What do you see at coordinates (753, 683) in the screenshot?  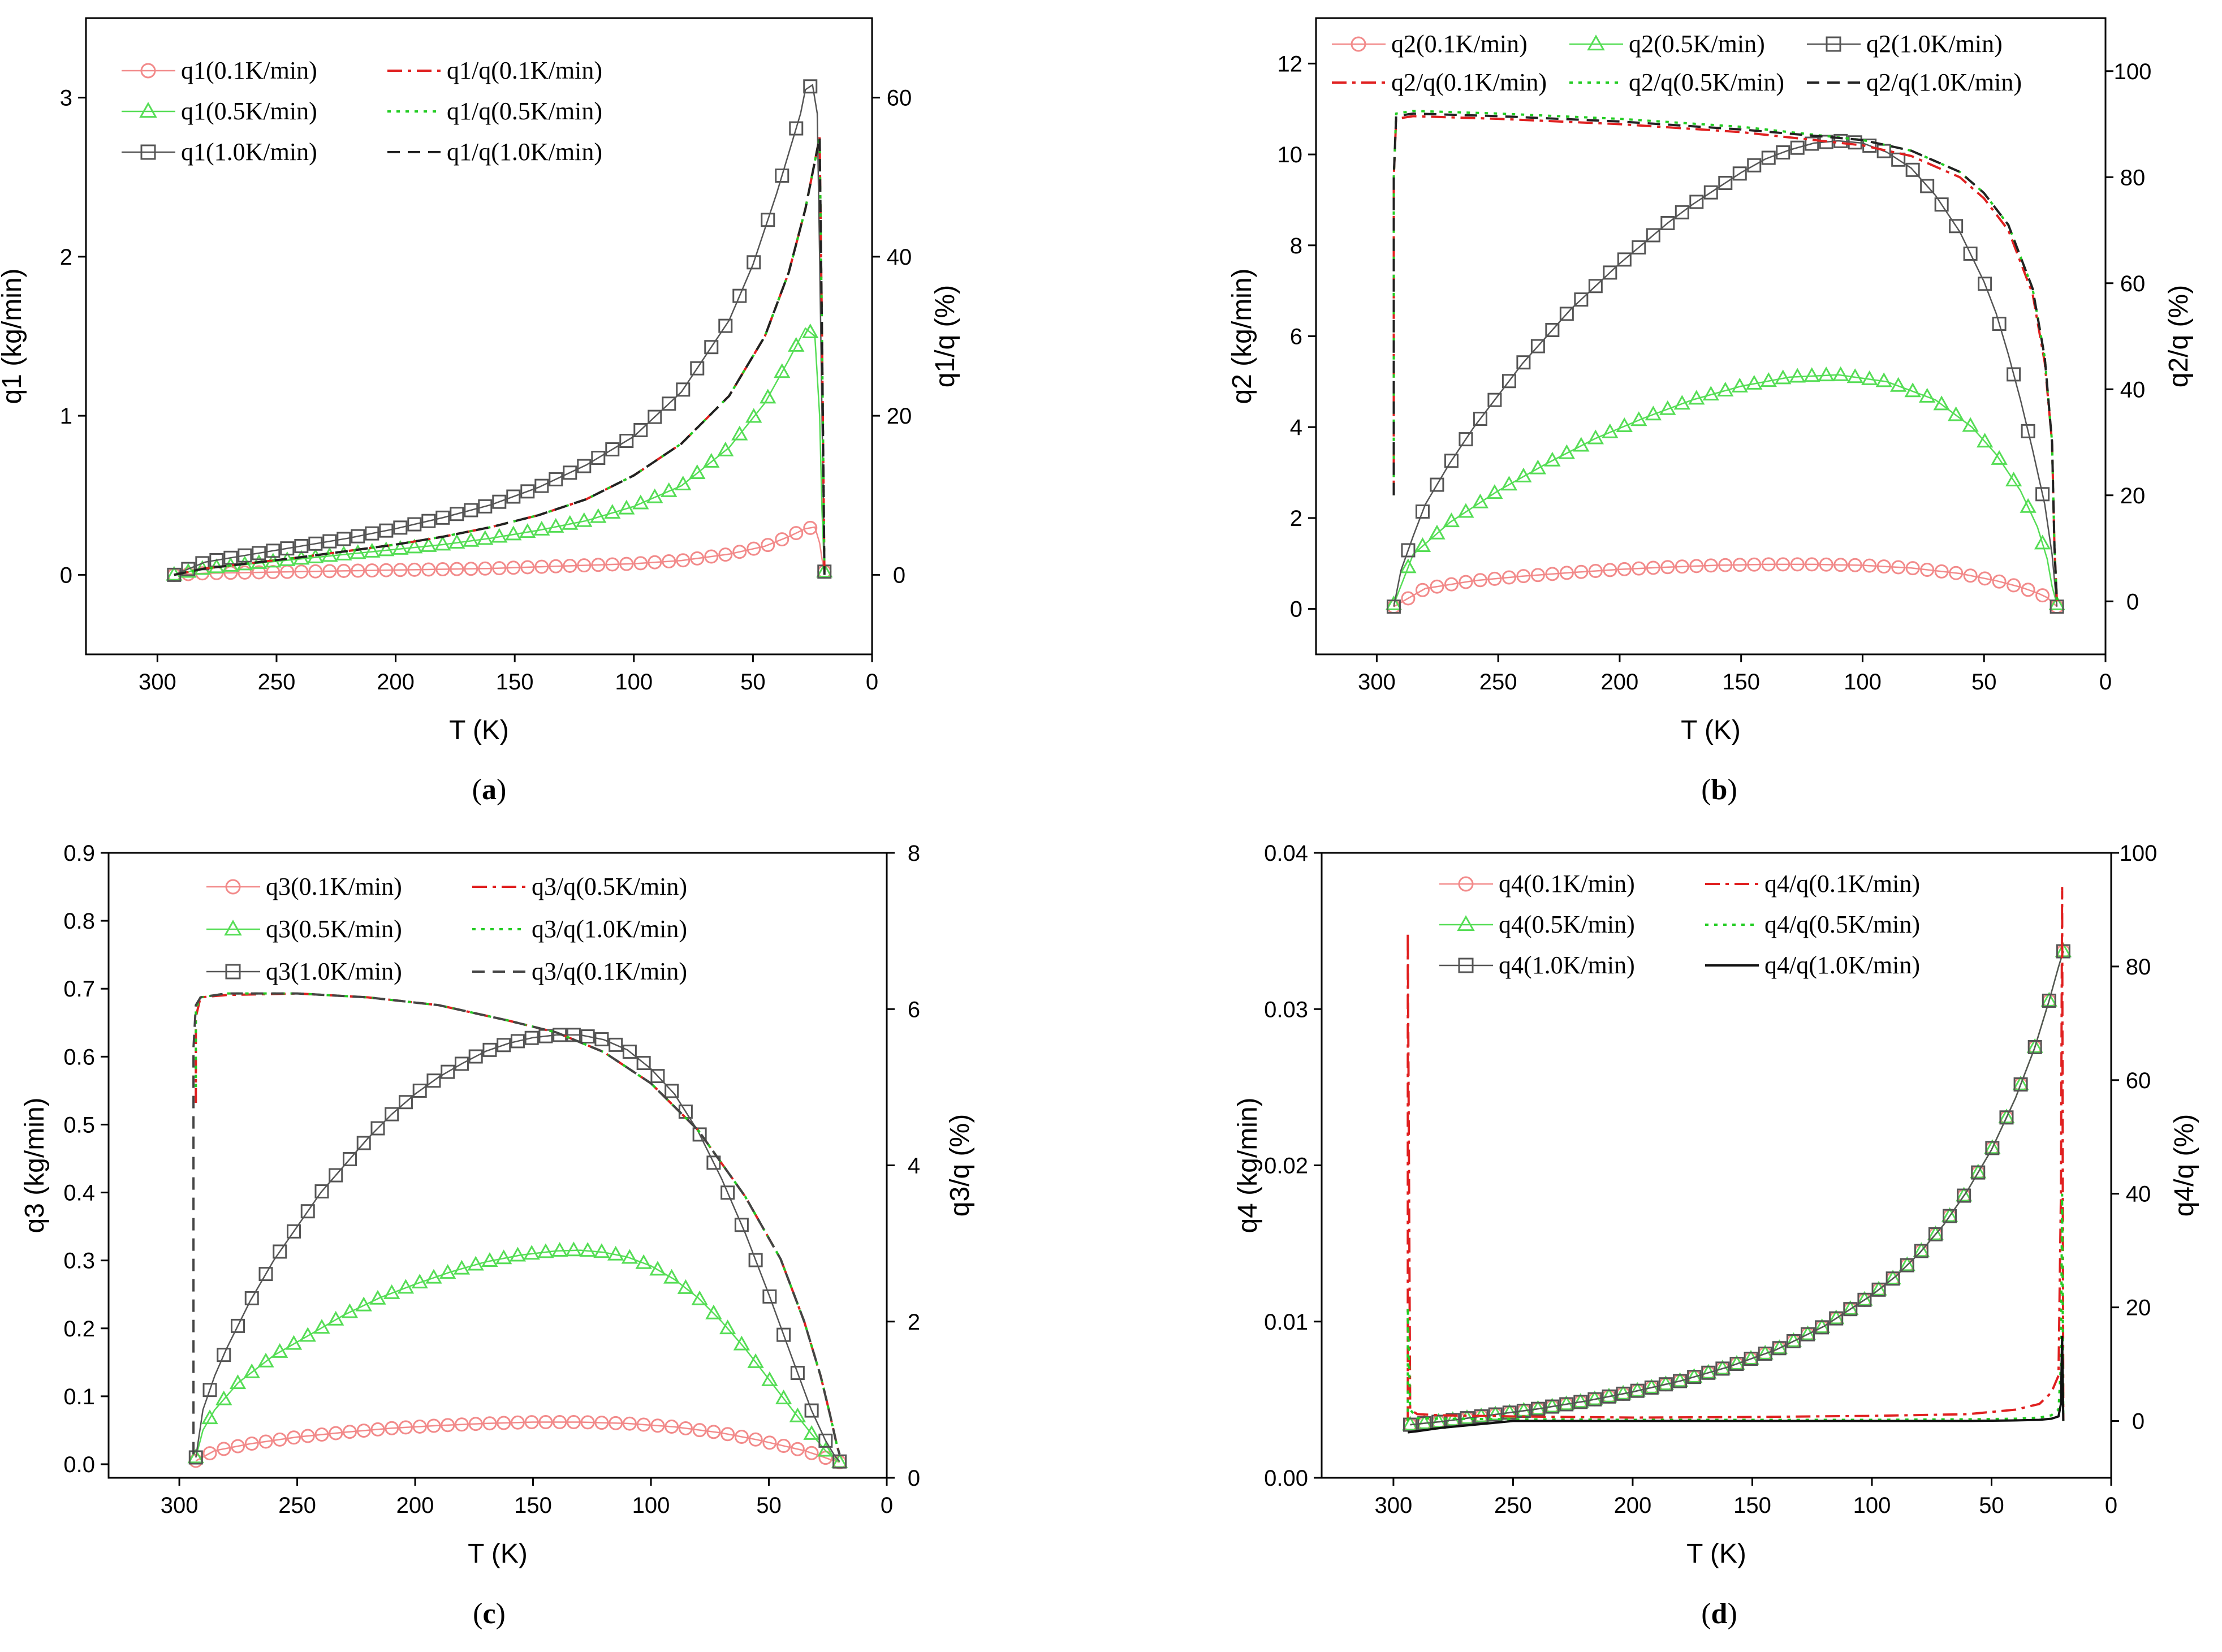 I see `x-tick-label: 50` at bounding box center [753, 683].